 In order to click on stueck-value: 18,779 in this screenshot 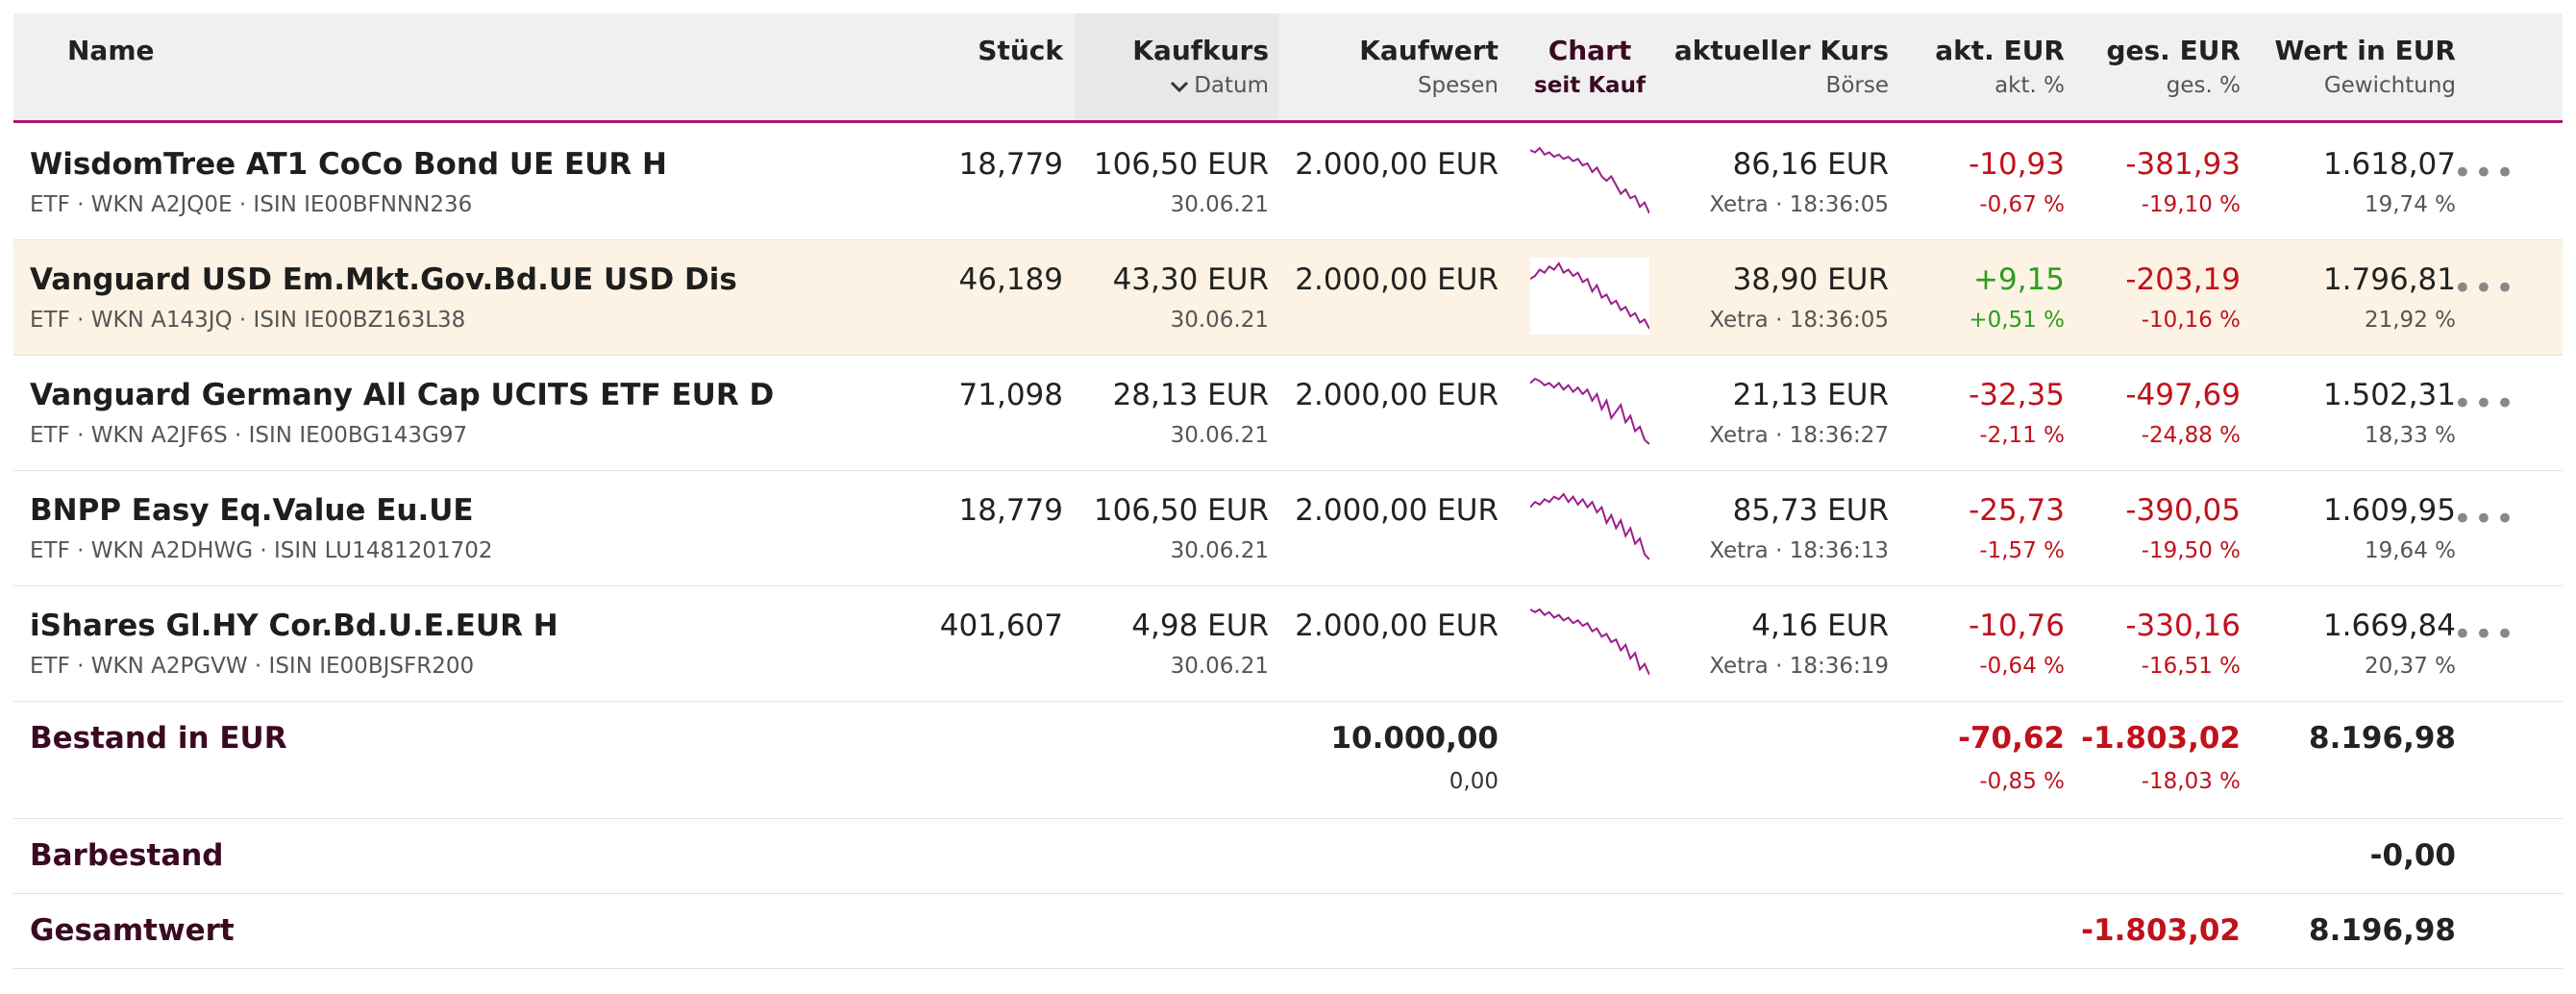, I will do `click(1011, 510)`.